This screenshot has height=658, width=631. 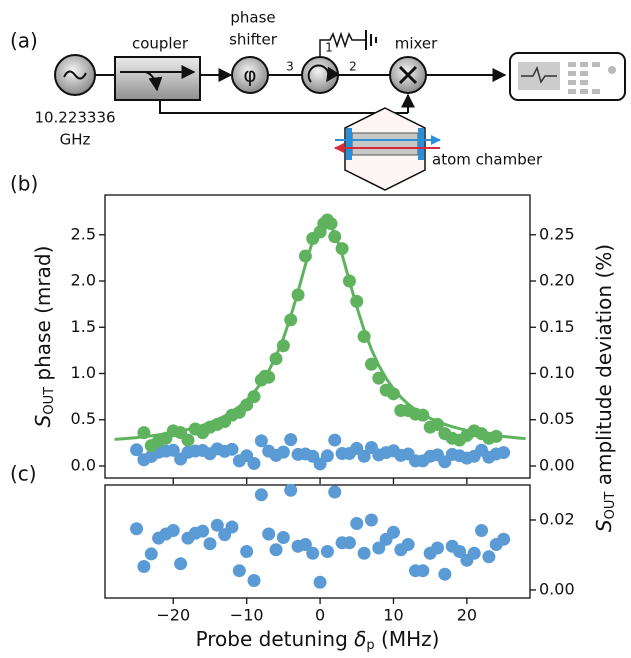 What do you see at coordinates (83, 280) in the screenshot?
I see `y-tick-label: 2.0` at bounding box center [83, 280].